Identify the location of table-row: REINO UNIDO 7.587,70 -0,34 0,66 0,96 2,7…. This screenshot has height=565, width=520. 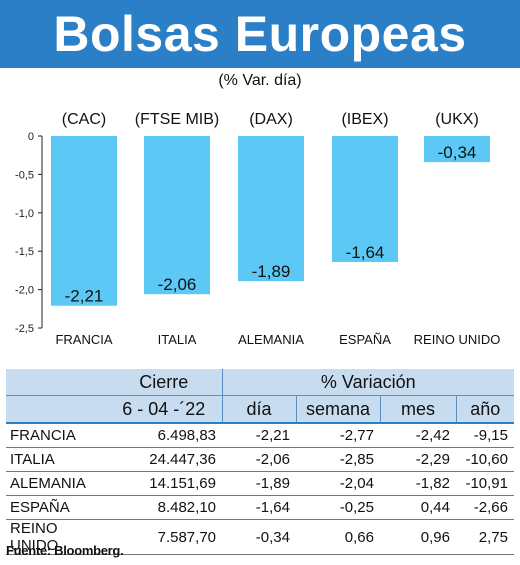
(260, 537).